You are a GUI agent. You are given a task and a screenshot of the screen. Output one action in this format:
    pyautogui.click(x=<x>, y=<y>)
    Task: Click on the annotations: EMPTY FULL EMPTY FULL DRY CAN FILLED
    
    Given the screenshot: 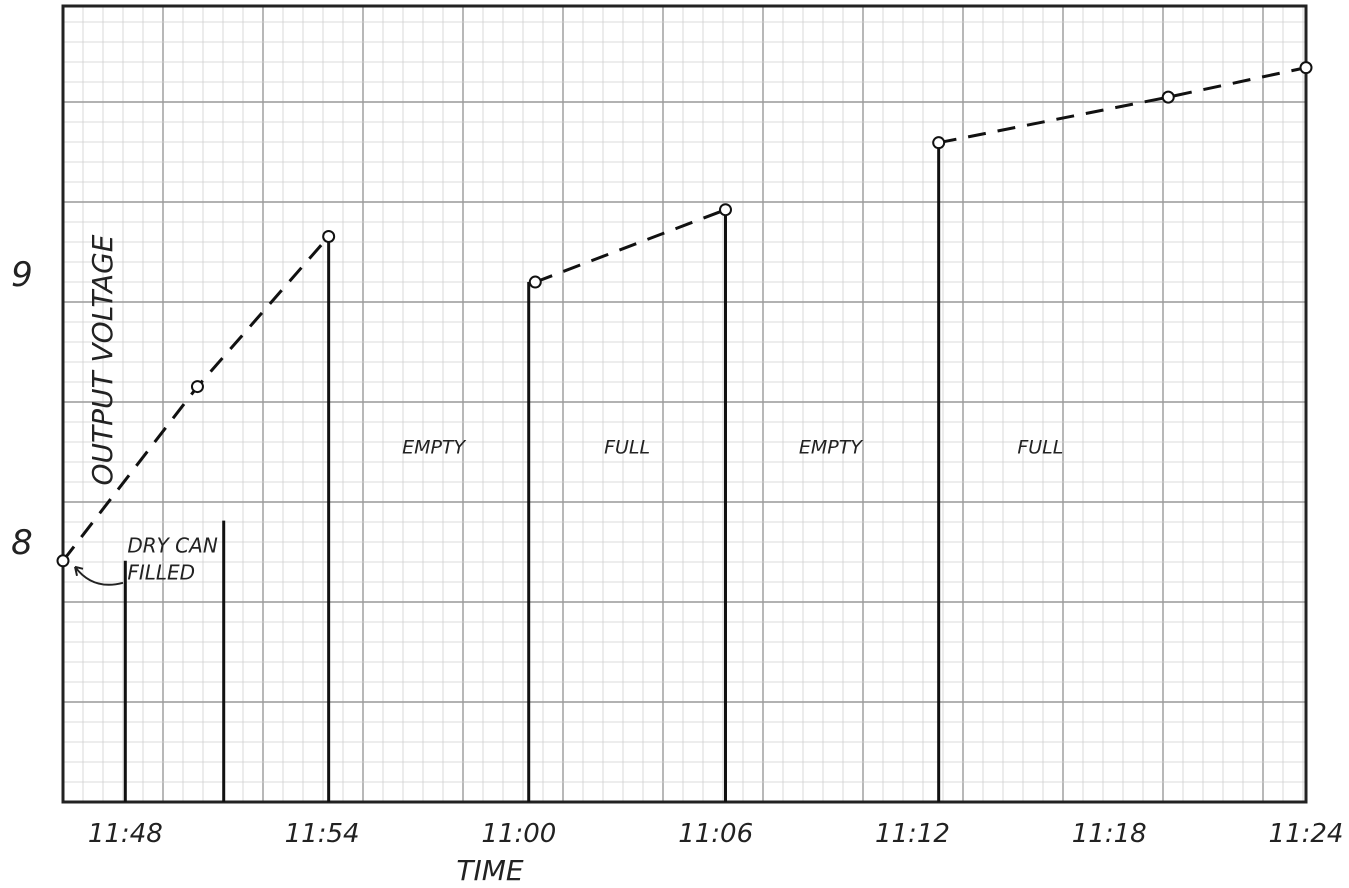 What is the action you would take?
    pyautogui.click(x=595, y=511)
    